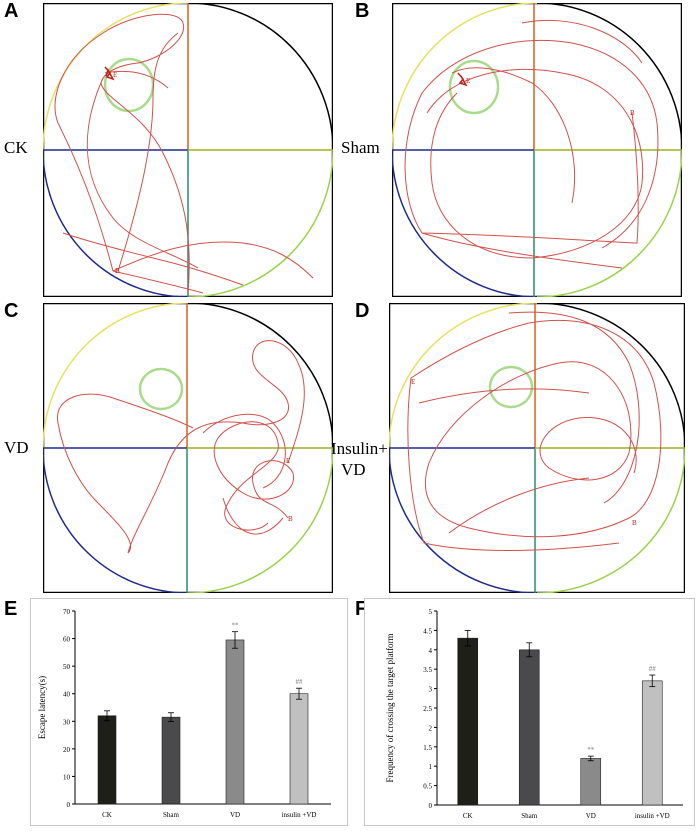  What do you see at coordinates (537, 150) in the screenshot?
I see `maze-trace-sham: E B` at bounding box center [537, 150].